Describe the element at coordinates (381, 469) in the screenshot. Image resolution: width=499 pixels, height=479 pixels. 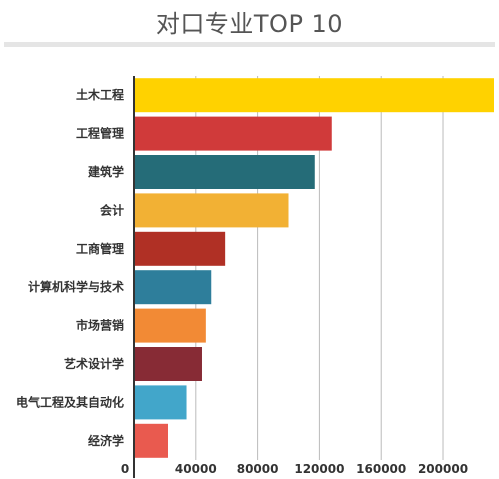
I see `x-tick-label: 160000` at that location.